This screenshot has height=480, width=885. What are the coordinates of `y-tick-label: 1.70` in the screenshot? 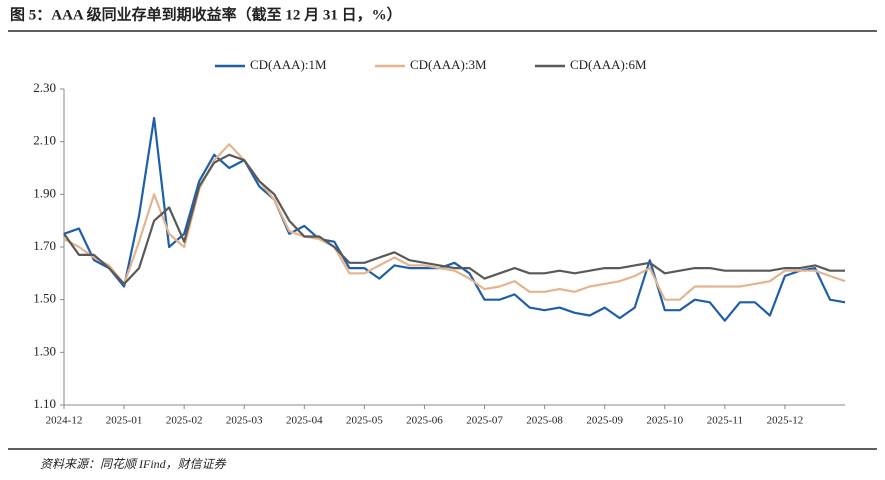 It's located at (44, 245).